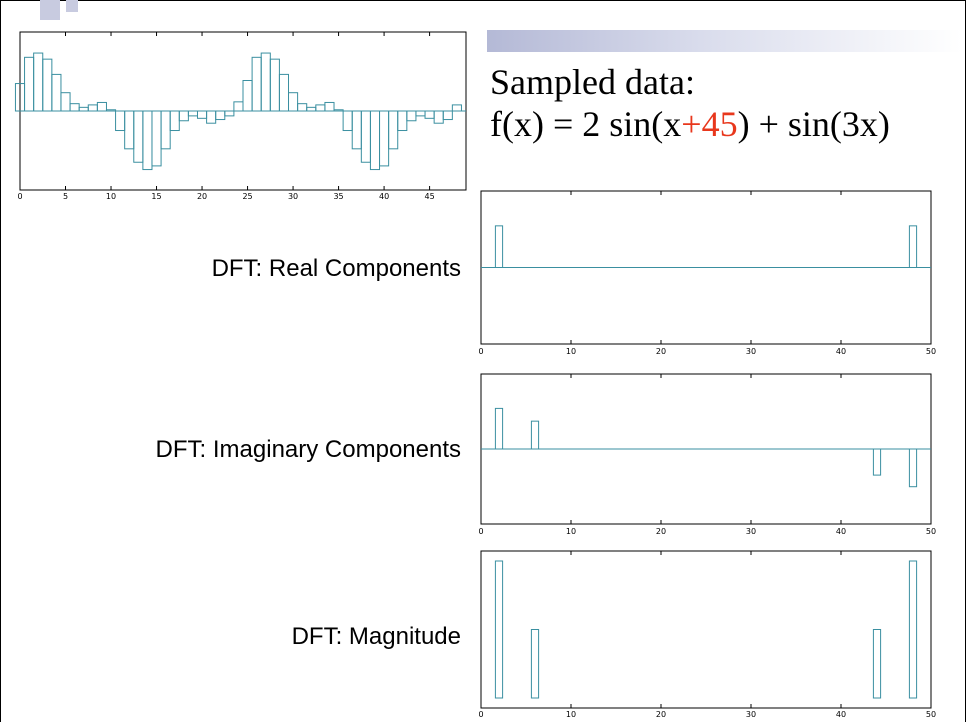 The height and width of the screenshot is (723, 967). Describe the element at coordinates (724, 41) in the screenshot. I see `title-bar` at that location.